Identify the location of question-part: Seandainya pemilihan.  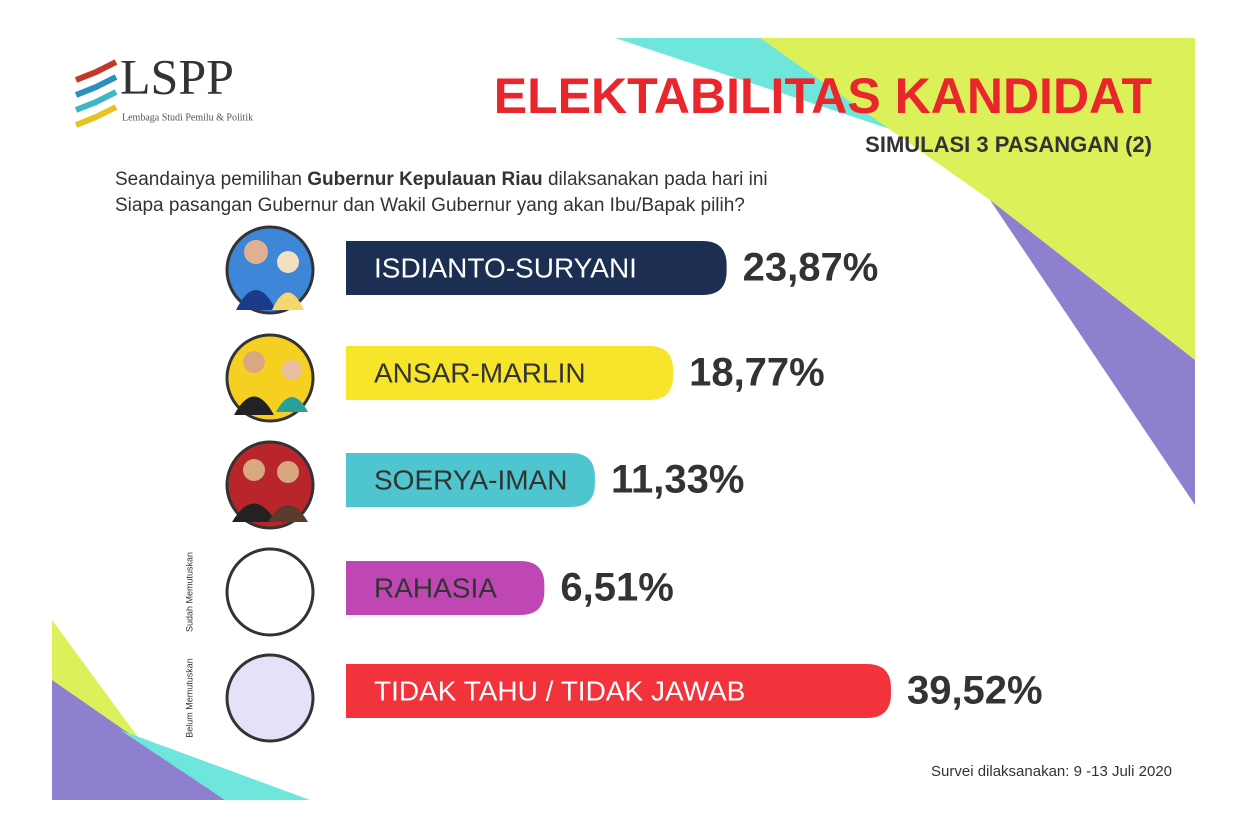
(211, 179).